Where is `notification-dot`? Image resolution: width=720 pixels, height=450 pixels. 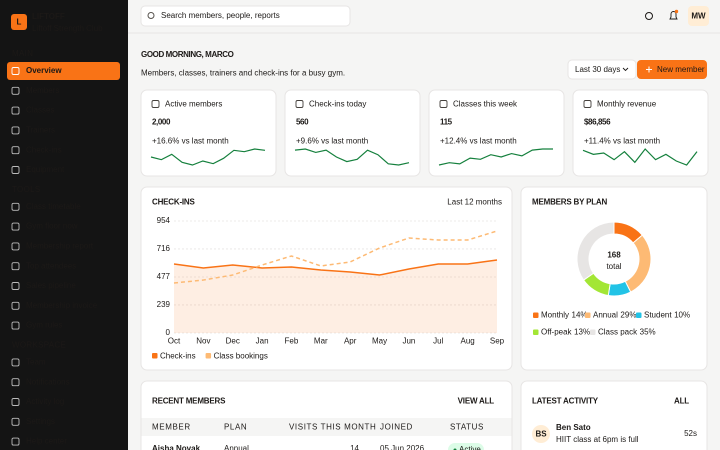
notification-dot is located at coordinates (676, 11).